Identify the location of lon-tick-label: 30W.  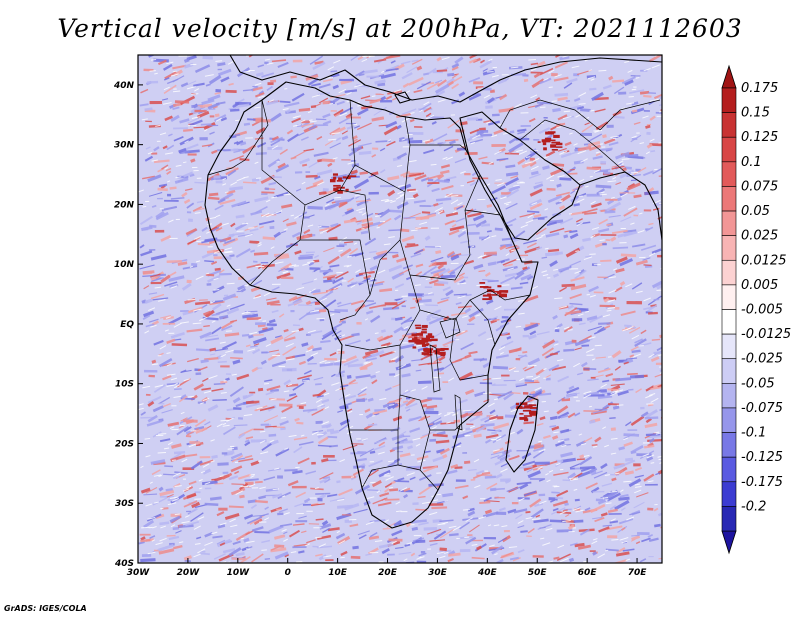
(139, 573).